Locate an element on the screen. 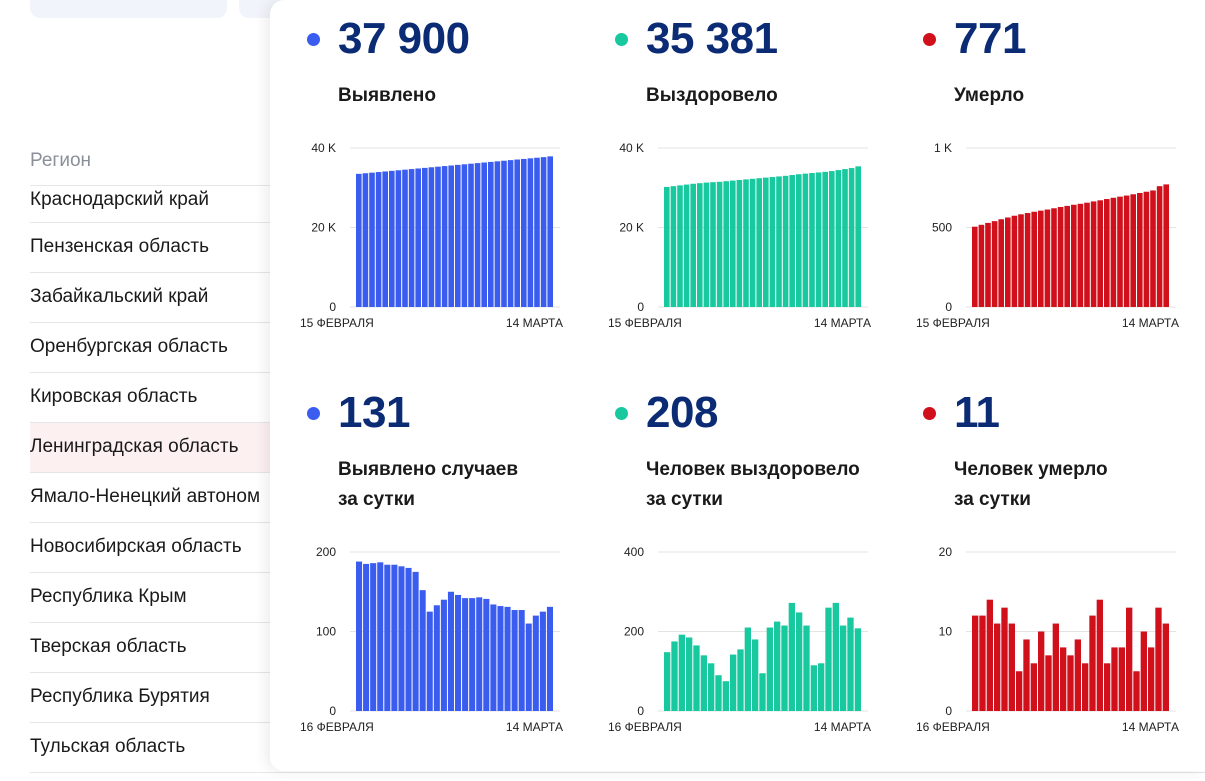 The width and height of the screenshot is (1205, 781). bar-chart-recovered-daily: 0 200 400 16 ФЕВРАЛЯ 14 МАРТА is located at coordinates (739, 639).